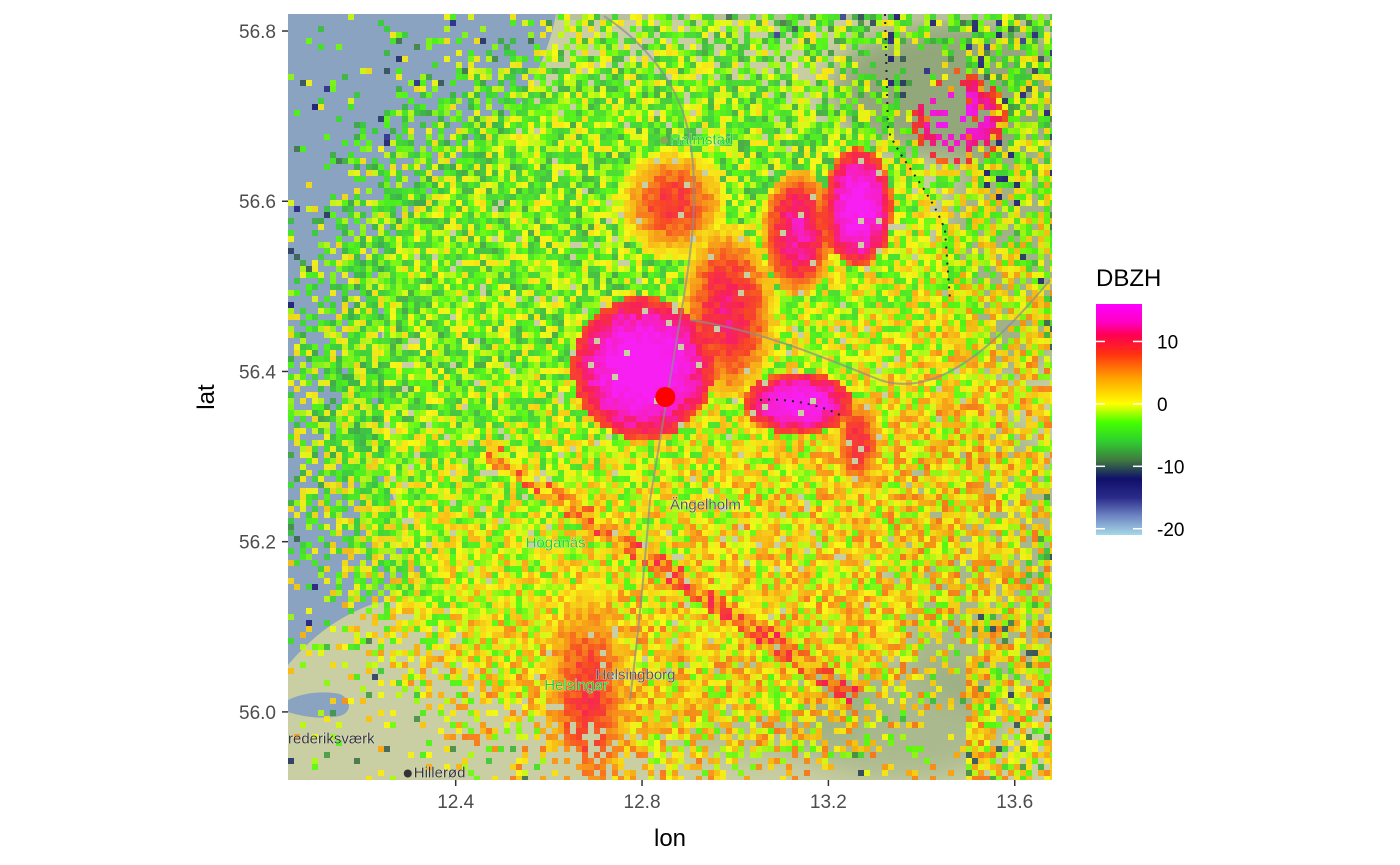 This screenshot has height=865, width=1400. What do you see at coordinates (434, 772) in the screenshot?
I see `place-label: Hillerød` at bounding box center [434, 772].